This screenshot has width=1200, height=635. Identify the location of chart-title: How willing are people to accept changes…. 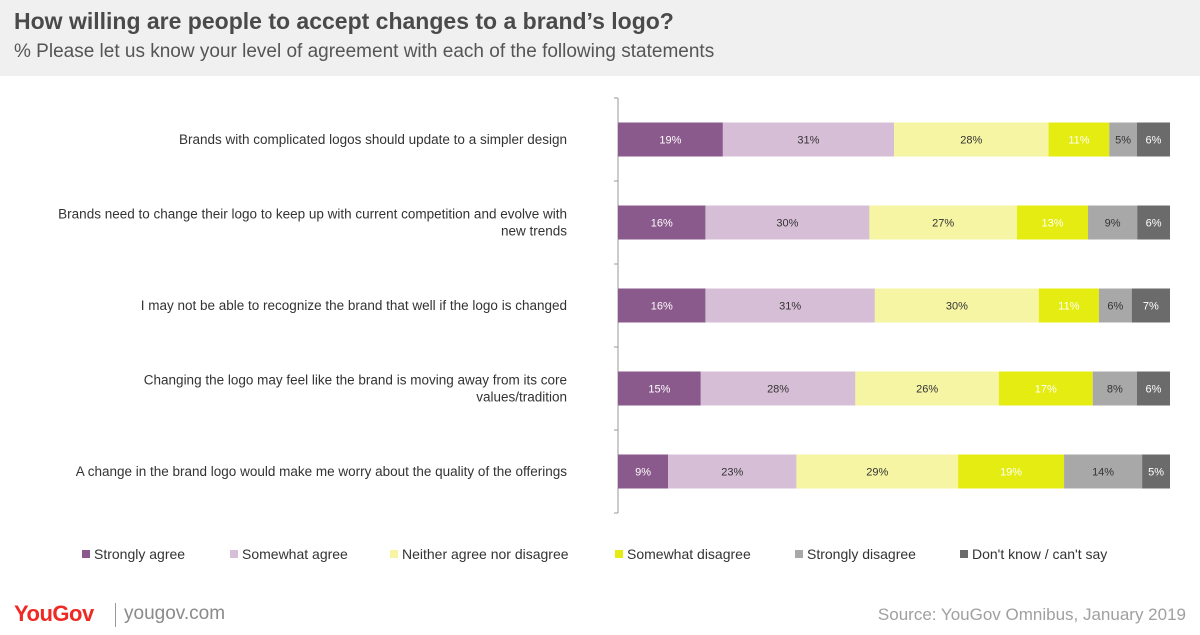
(344, 21).